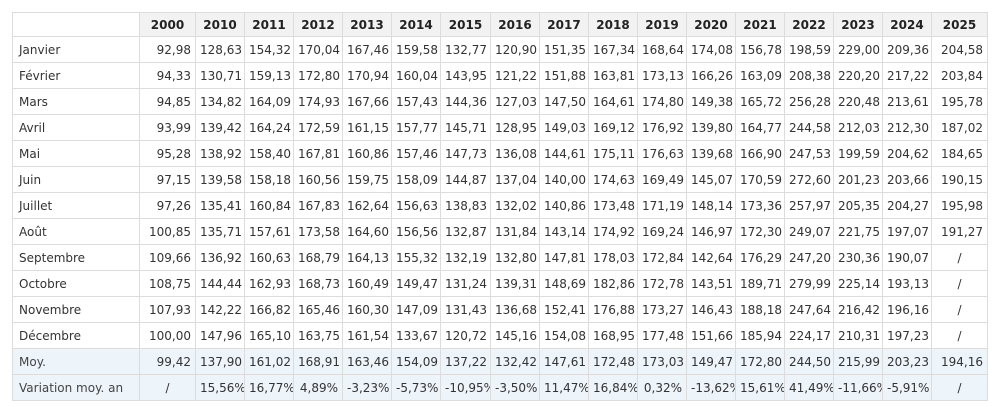  I want to click on value-cell: 144,44, so click(220, 283).